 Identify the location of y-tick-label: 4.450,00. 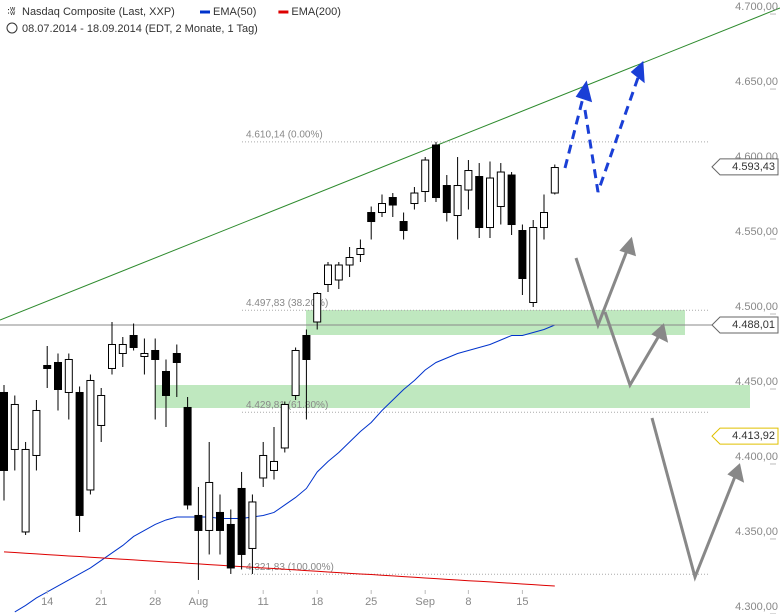
(756, 382).